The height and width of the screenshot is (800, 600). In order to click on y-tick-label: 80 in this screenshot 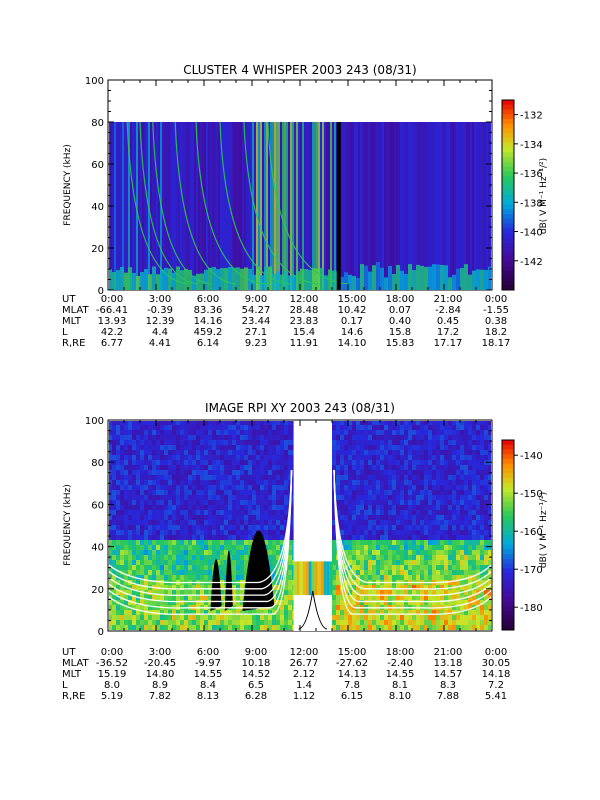, I will do `click(97, 463)`.